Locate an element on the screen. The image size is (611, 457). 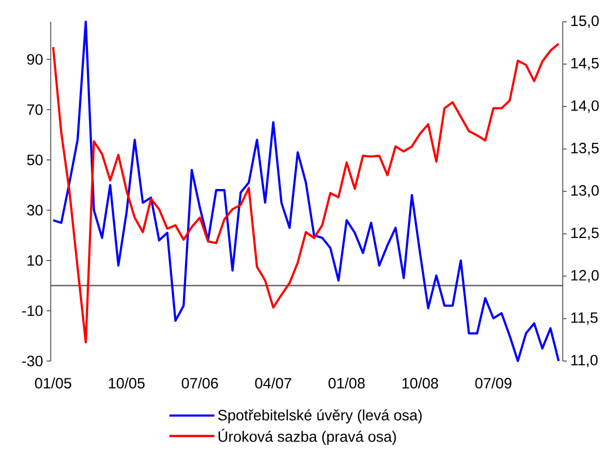
y2-tick-label: 11,0 is located at coordinates (584, 361).